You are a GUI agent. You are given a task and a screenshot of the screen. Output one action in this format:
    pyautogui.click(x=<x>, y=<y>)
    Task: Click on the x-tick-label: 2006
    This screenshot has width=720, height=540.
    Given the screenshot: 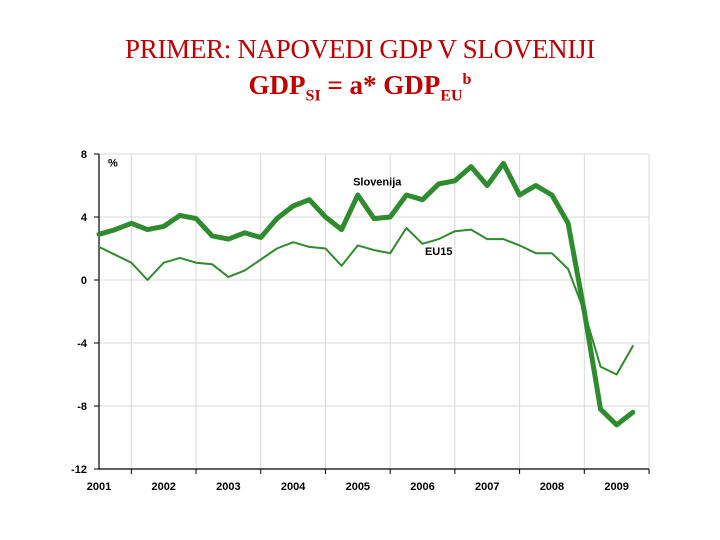 What is the action you would take?
    pyautogui.click(x=422, y=487)
    